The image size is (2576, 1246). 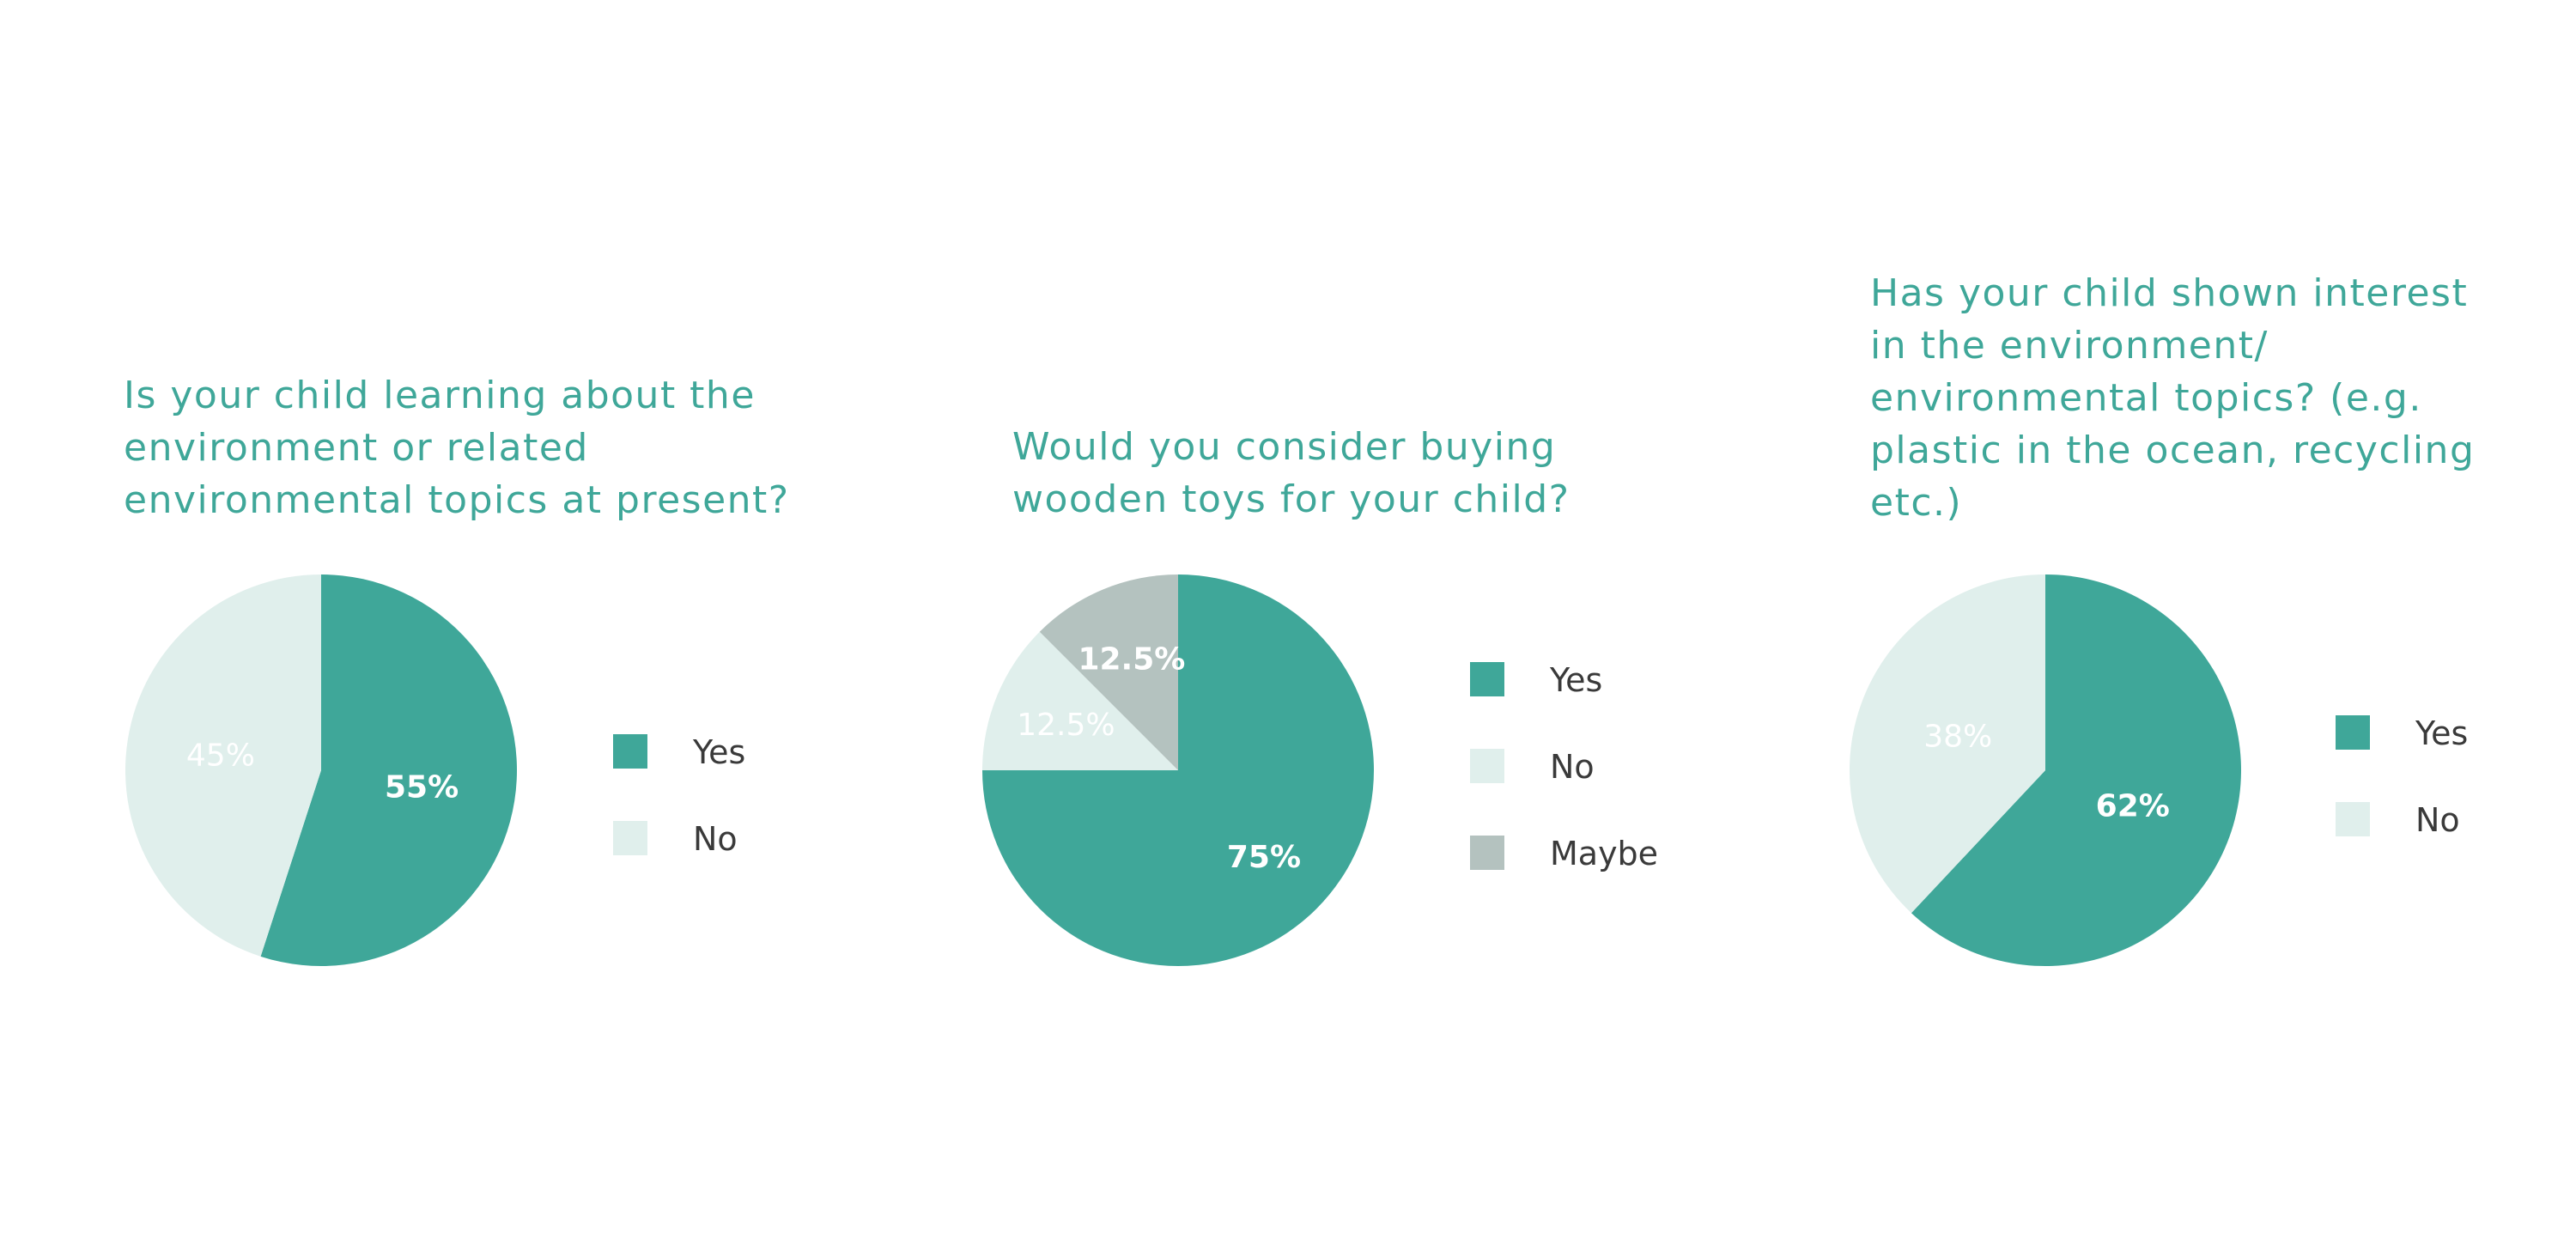 I want to click on chart-title-line: Would you consider buying, so click(x=1284, y=447).